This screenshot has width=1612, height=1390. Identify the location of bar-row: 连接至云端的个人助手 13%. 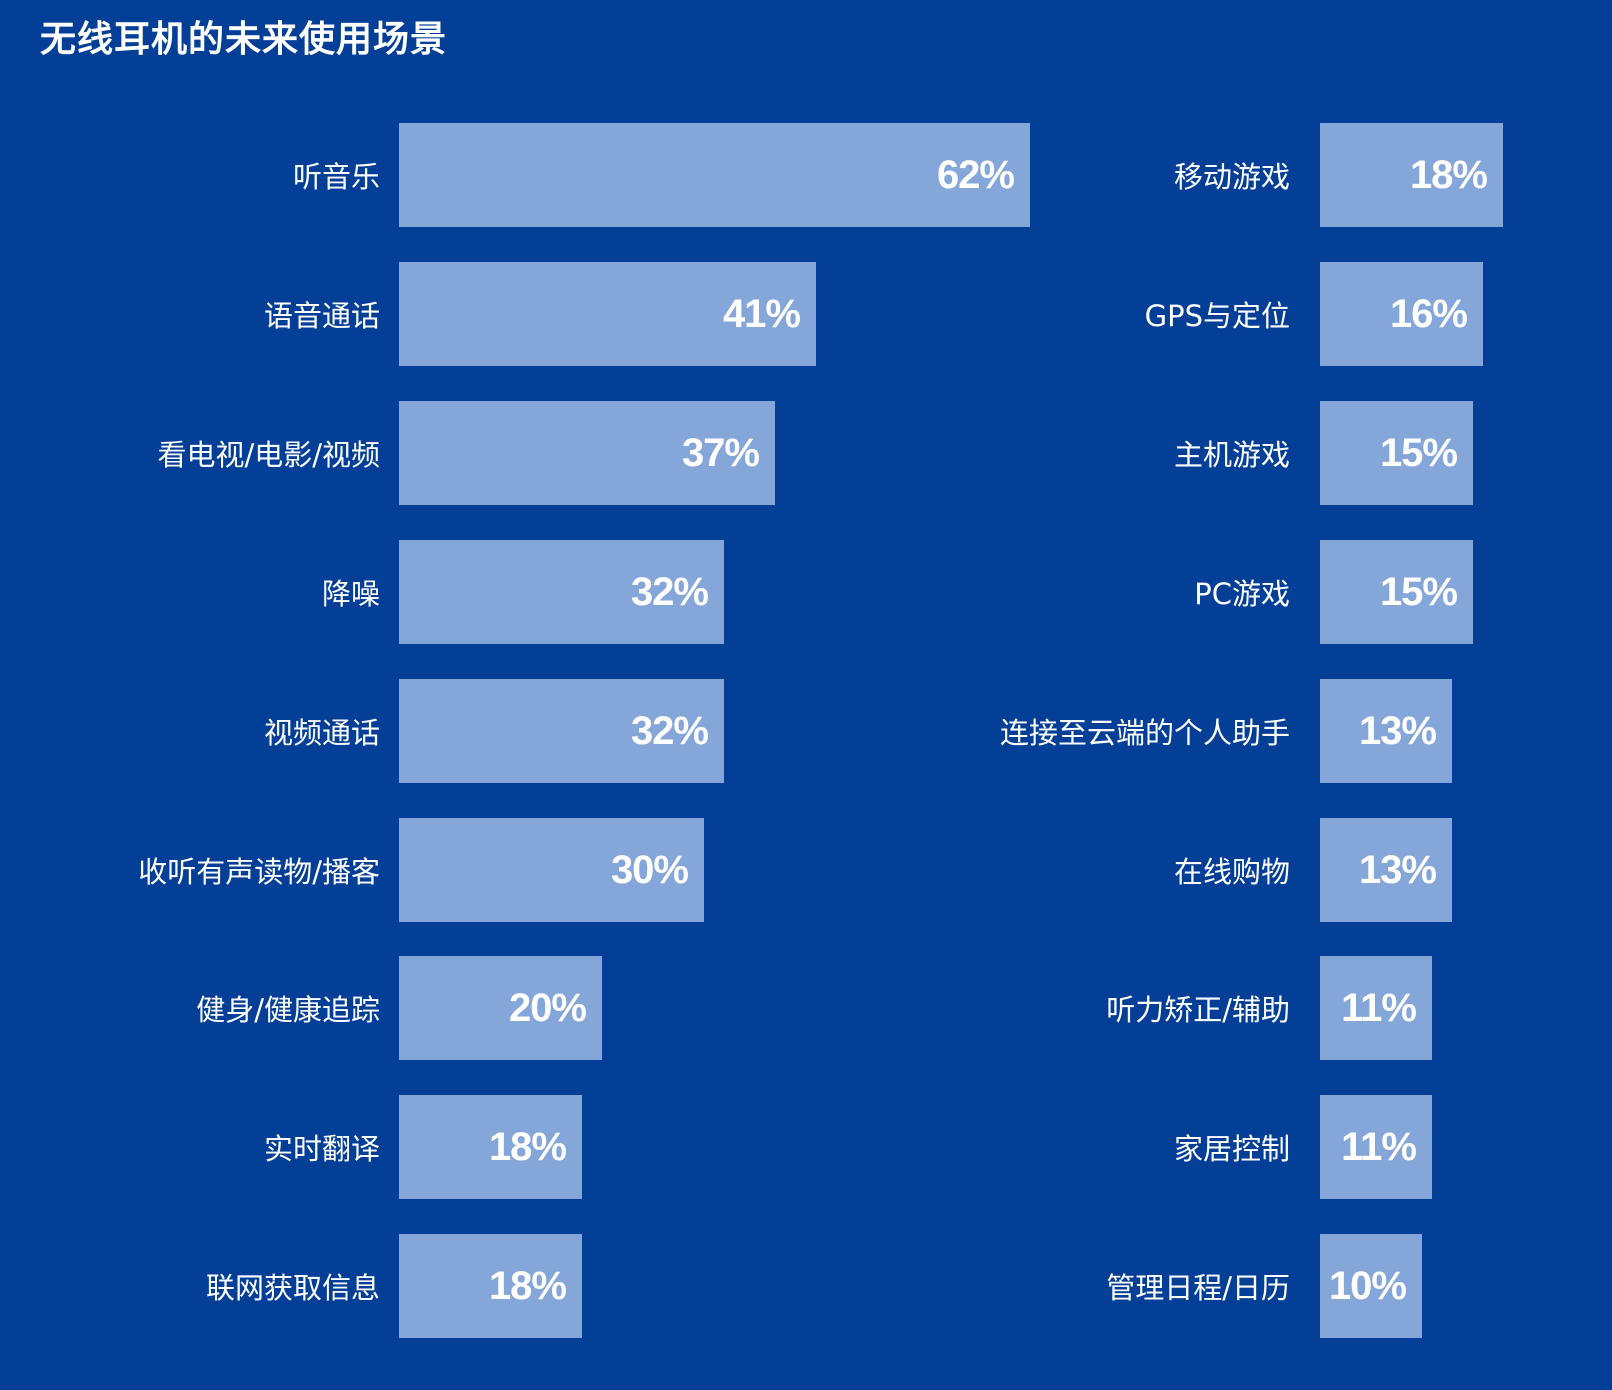
(806, 731).